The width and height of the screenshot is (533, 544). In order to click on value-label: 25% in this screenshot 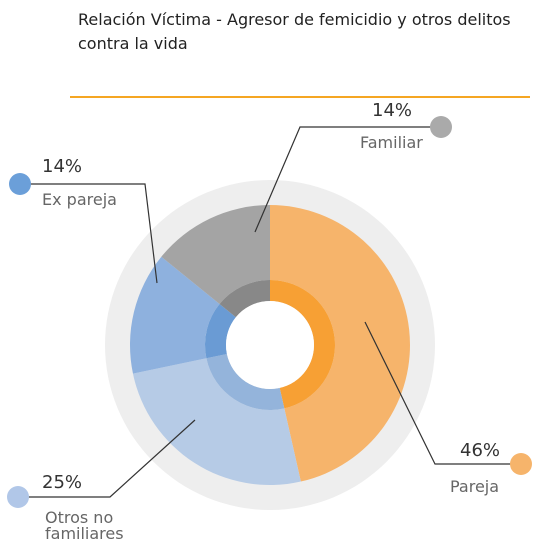, I will do `click(62, 482)`.